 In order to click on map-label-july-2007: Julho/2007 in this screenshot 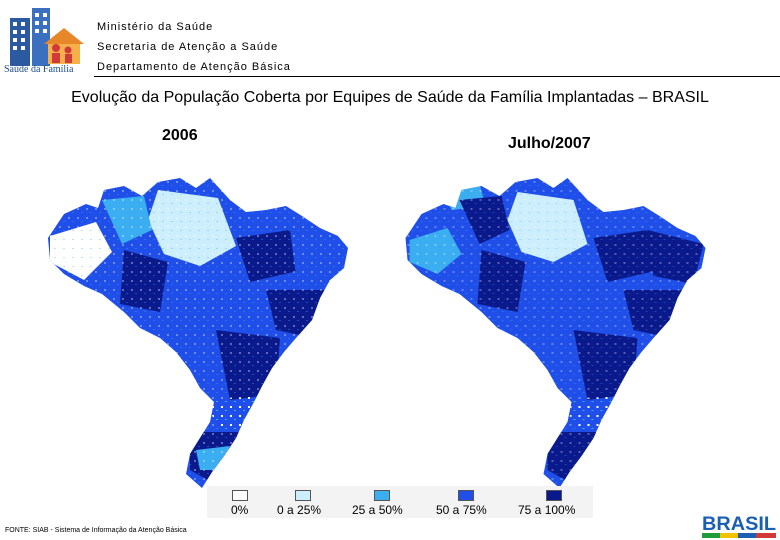, I will do `click(549, 143)`.